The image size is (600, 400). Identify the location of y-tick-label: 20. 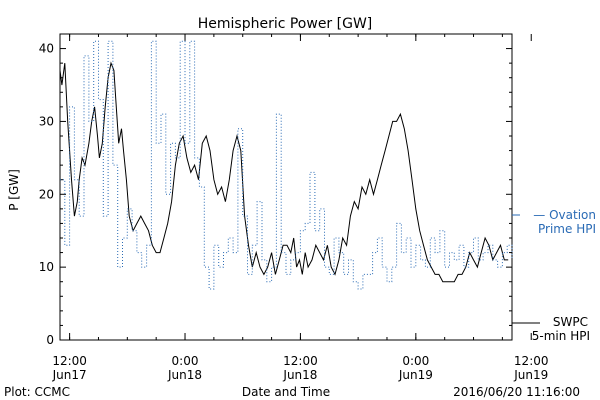
(46, 194).